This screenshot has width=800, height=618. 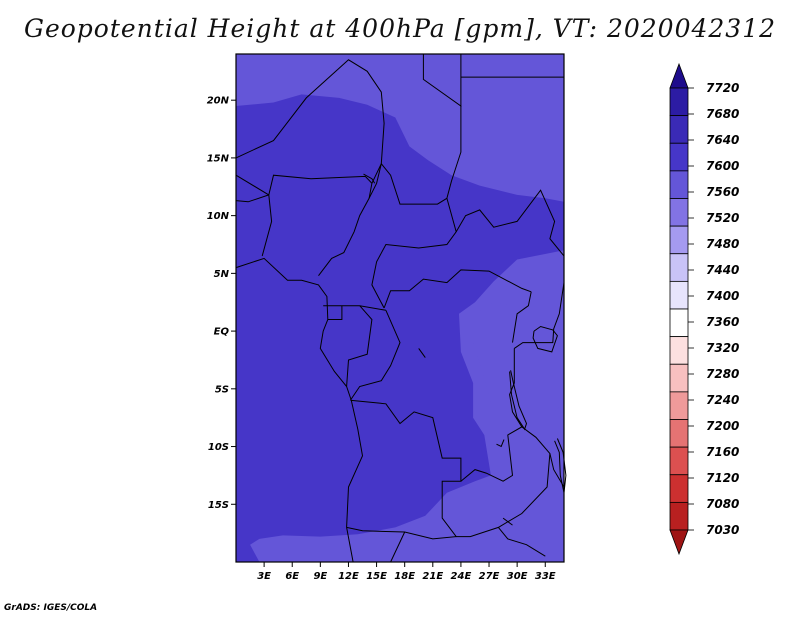 What do you see at coordinates (722, 166) in the screenshot?
I see `colorbar-label: 7600` at bounding box center [722, 166].